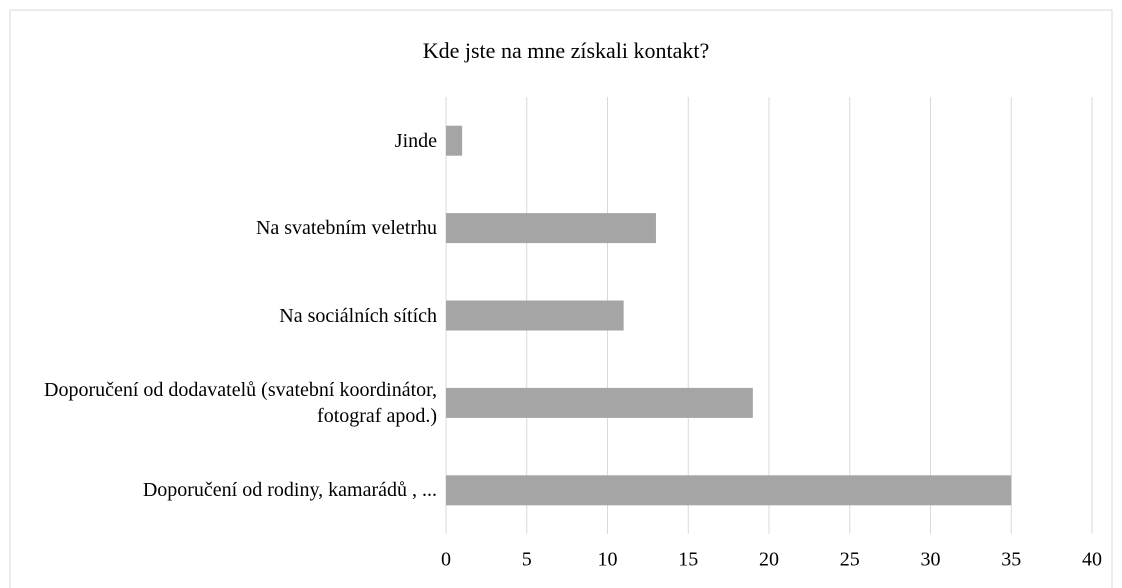  What do you see at coordinates (527, 560) in the screenshot?
I see `x-tick-label: 5` at bounding box center [527, 560].